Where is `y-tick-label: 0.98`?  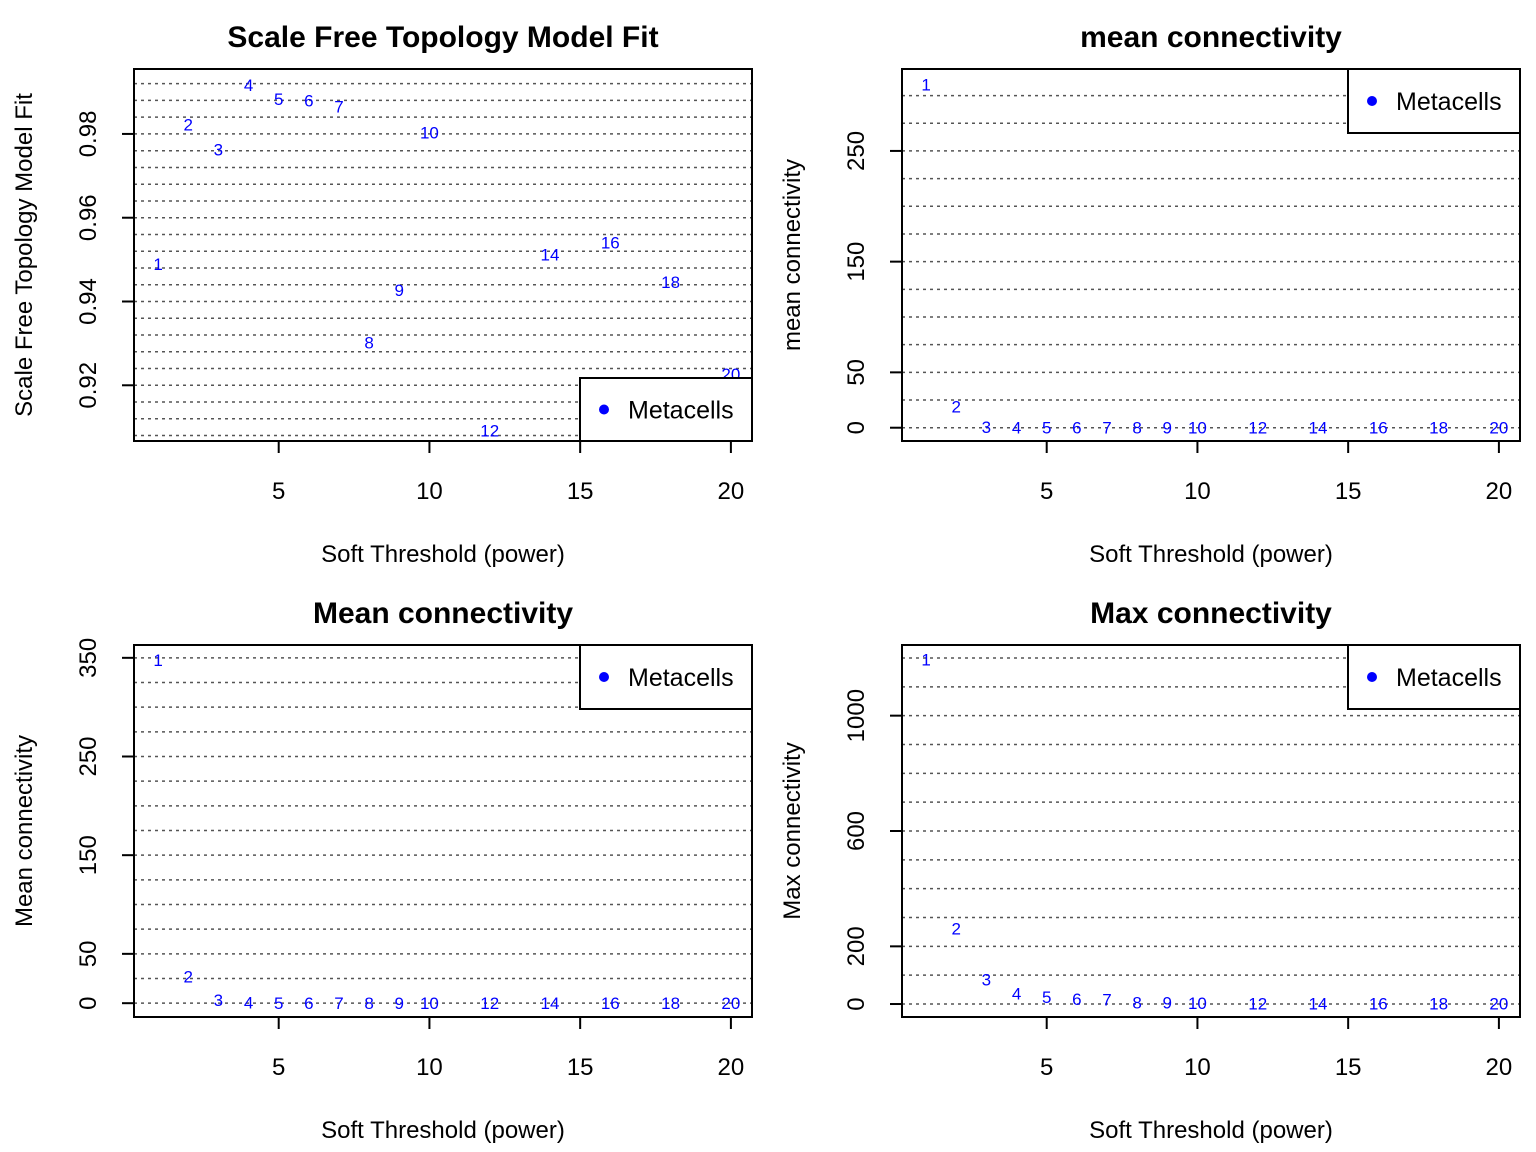 y-tick-label: 0.98 is located at coordinates (88, 134).